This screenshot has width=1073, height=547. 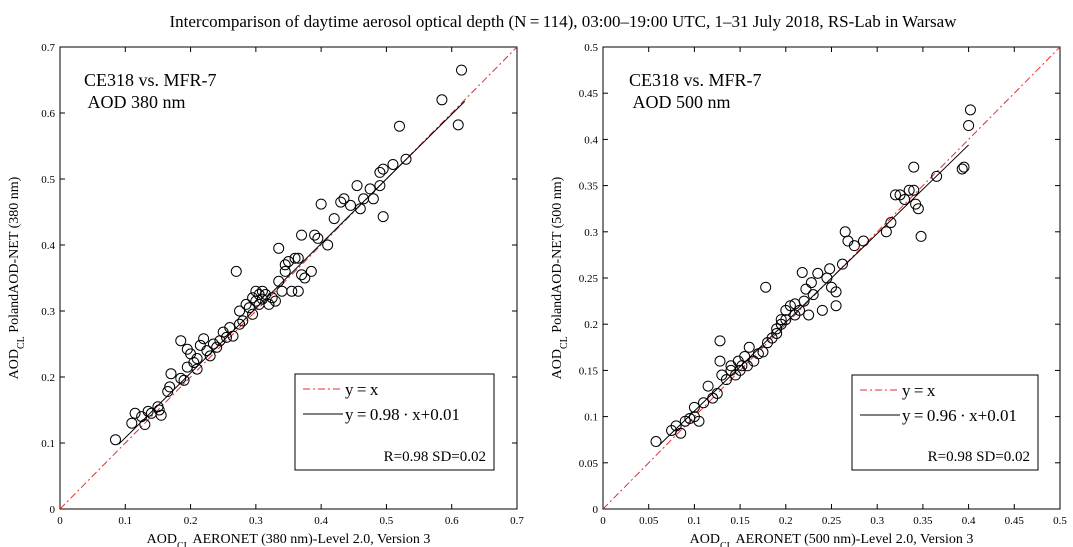 I want to click on x-tick-label: 0.1, so click(x=125, y=521).